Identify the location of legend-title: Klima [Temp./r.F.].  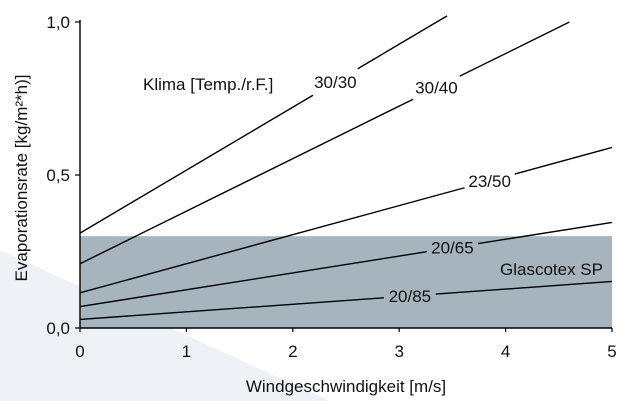
(208, 84).